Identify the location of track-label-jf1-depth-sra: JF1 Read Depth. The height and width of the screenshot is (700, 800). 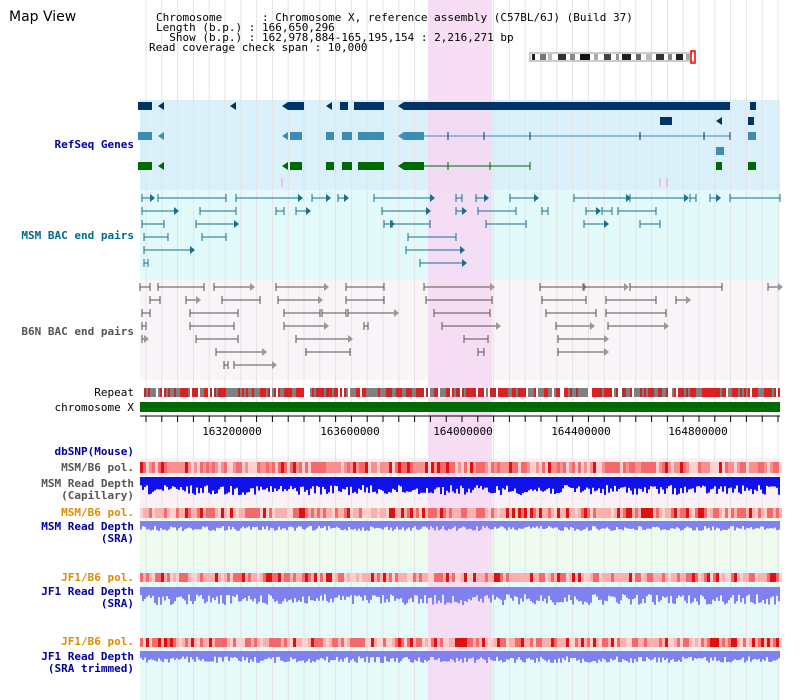
(87, 591).